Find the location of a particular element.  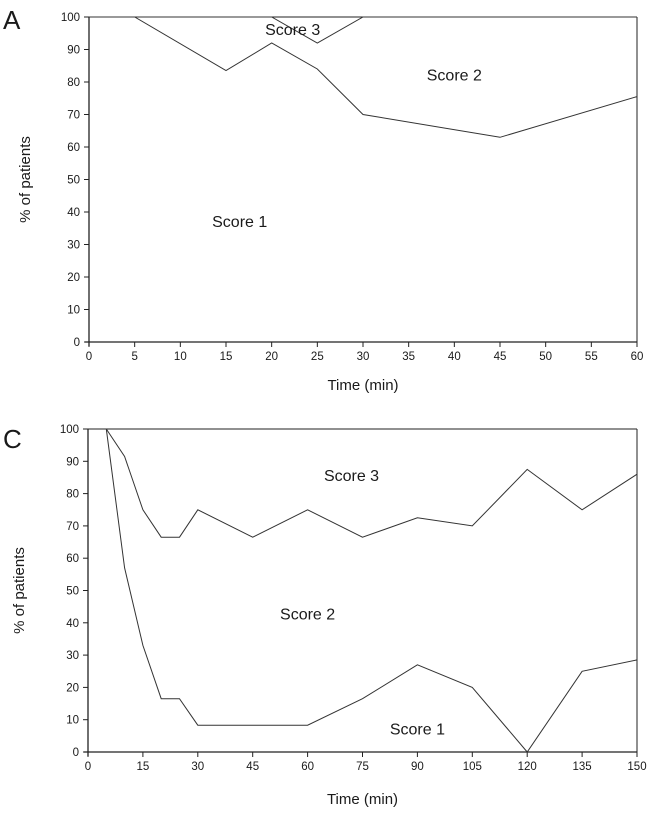

x-tick-label: 135 is located at coordinates (582, 767).